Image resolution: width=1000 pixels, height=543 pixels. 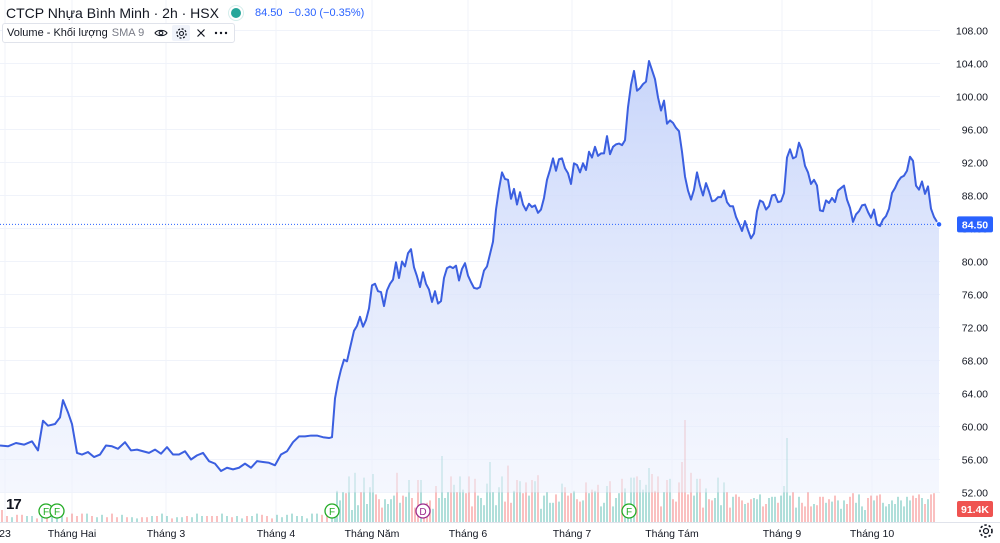 What do you see at coordinates (975, 197) in the screenshot?
I see `y-tick-label: 88.00` at bounding box center [975, 197].